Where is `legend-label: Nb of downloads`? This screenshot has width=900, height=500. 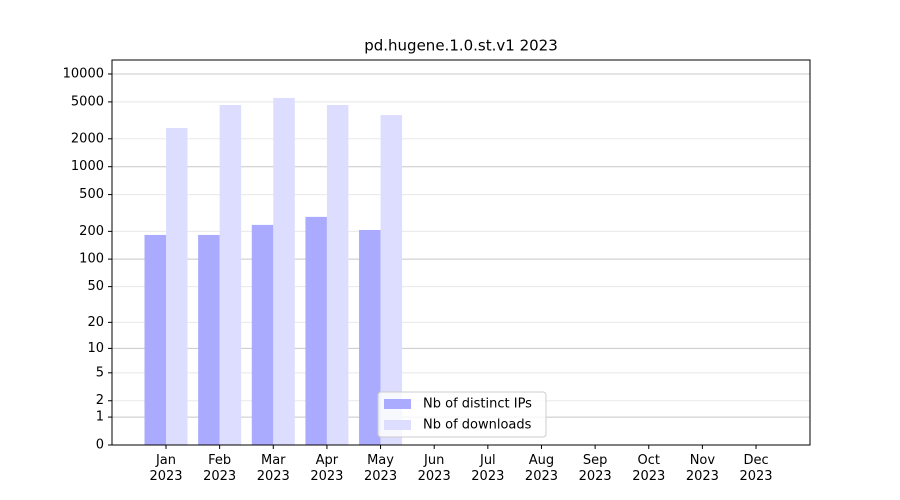
legend-label: Nb of downloads is located at coordinates (477, 425).